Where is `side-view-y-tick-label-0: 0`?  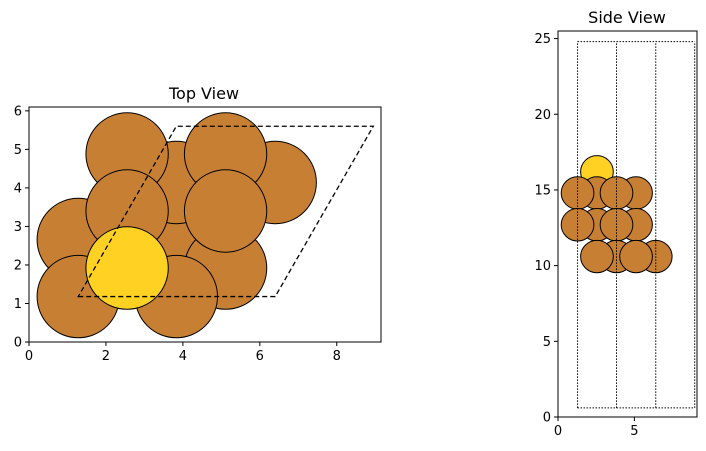 side-view-y-tick-label-0: 0 is located at coordinates (547, 418).